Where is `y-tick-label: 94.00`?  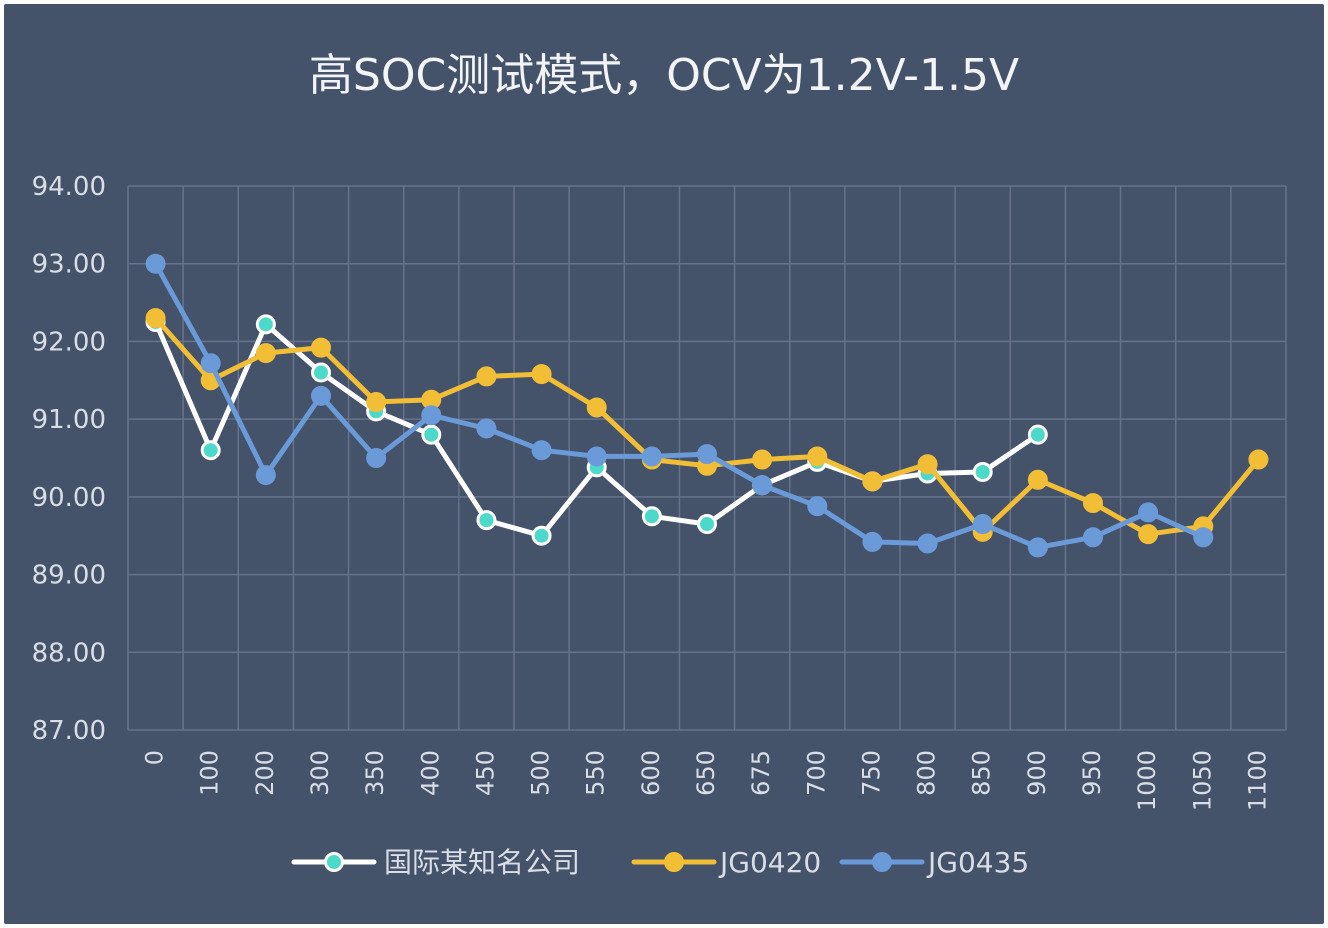
y-tick-label: 94.00 is located at coordinates (69, 187).